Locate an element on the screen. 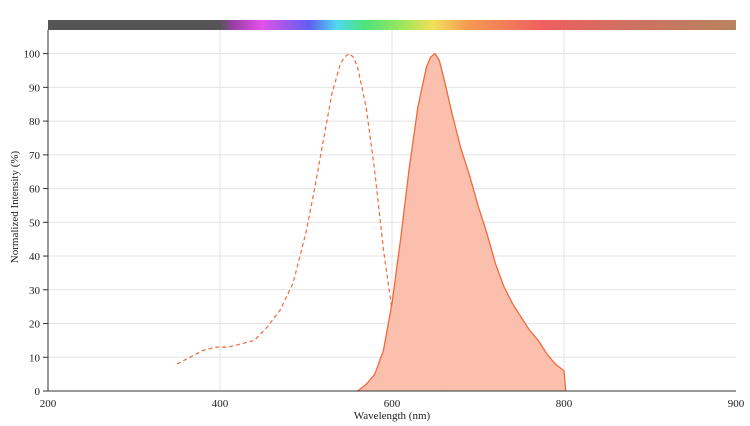 This screenshot has height=426, width=750. x-axis-label: Wavelength (nm) is located at coordinates (392, 416).